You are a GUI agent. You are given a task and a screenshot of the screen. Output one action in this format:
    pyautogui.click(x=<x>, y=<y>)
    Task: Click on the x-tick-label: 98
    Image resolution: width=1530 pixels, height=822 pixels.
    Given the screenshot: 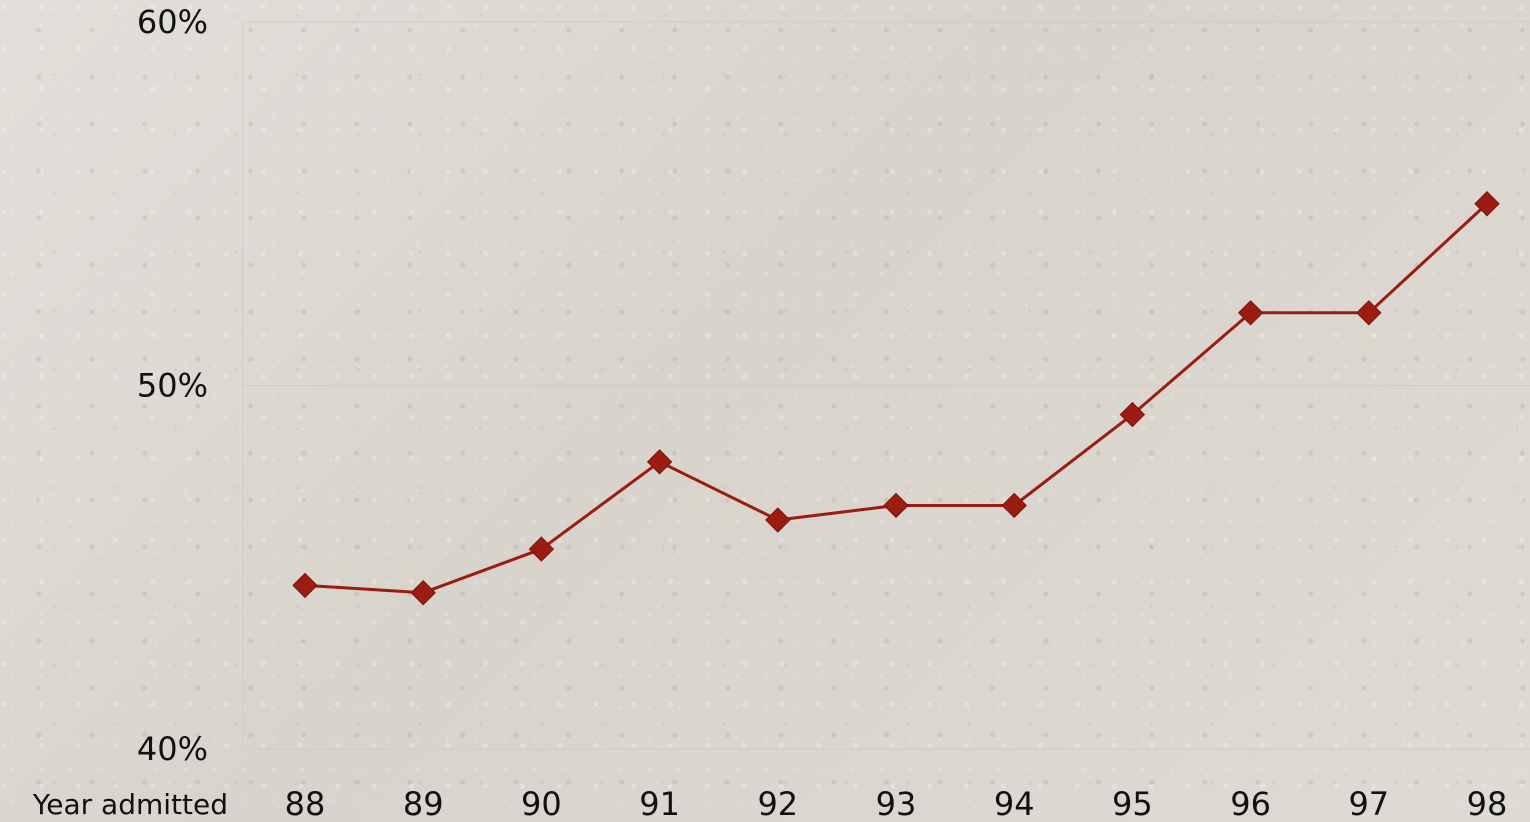 What is the action you would take?
    pyautogui.click(x=1487, y=803)
    